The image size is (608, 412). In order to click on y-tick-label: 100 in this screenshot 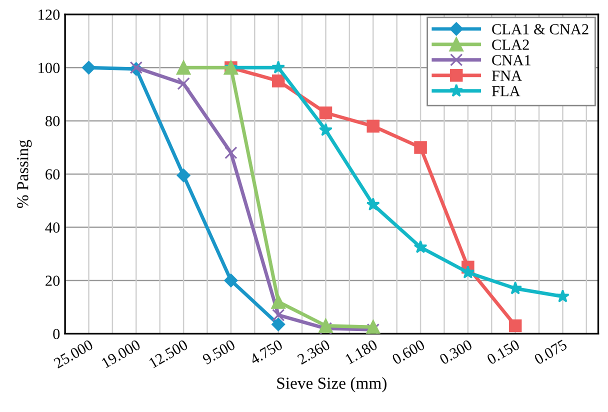, I will do `click(49, 68)`.